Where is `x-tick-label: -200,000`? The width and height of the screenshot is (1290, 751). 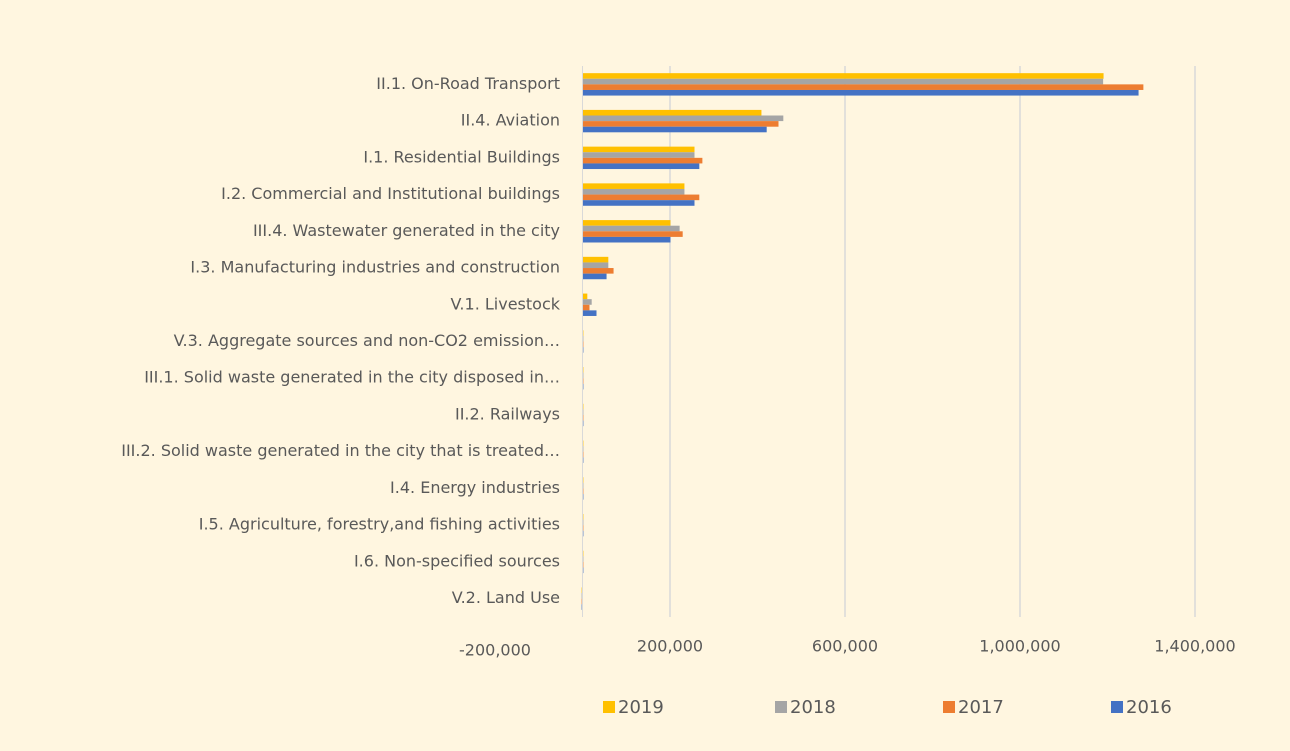
x-tick-label: -200,000 is located at coordinates (495, 650).